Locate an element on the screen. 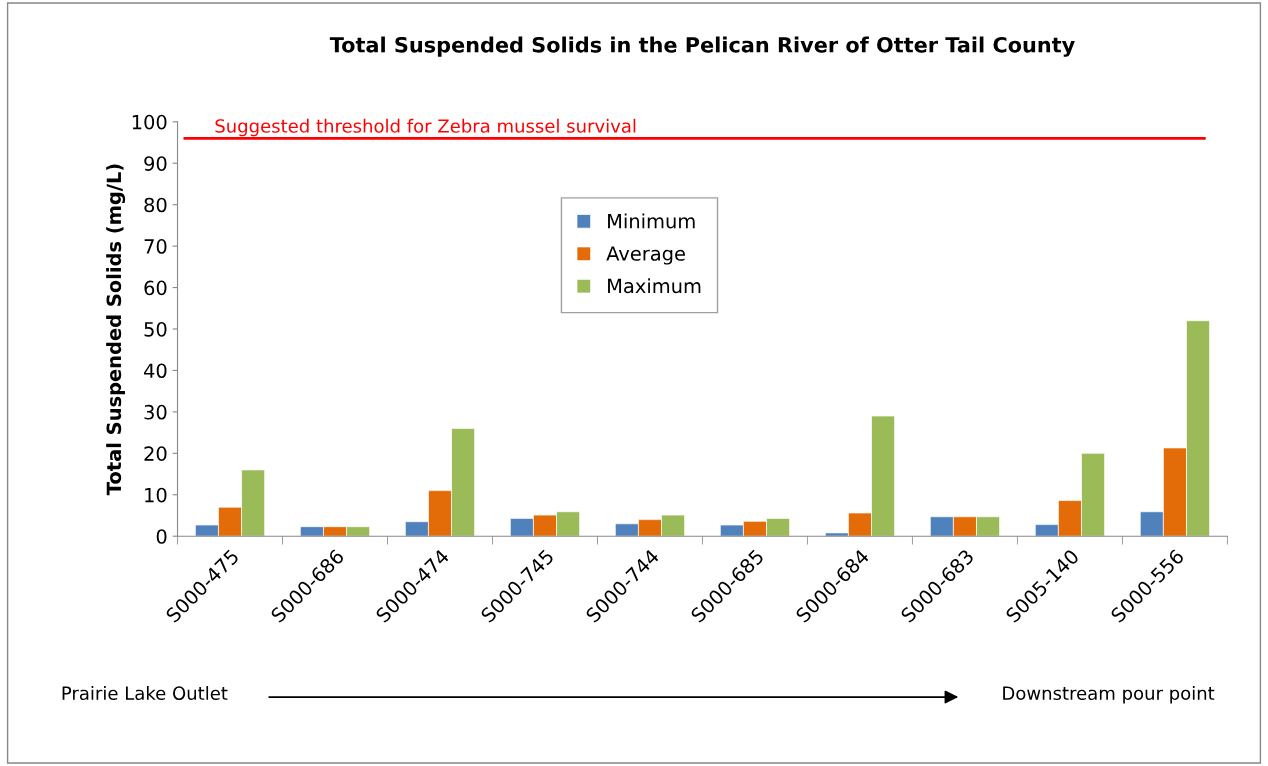  y-tick-label: 30 is located at coordinates (155, 412).